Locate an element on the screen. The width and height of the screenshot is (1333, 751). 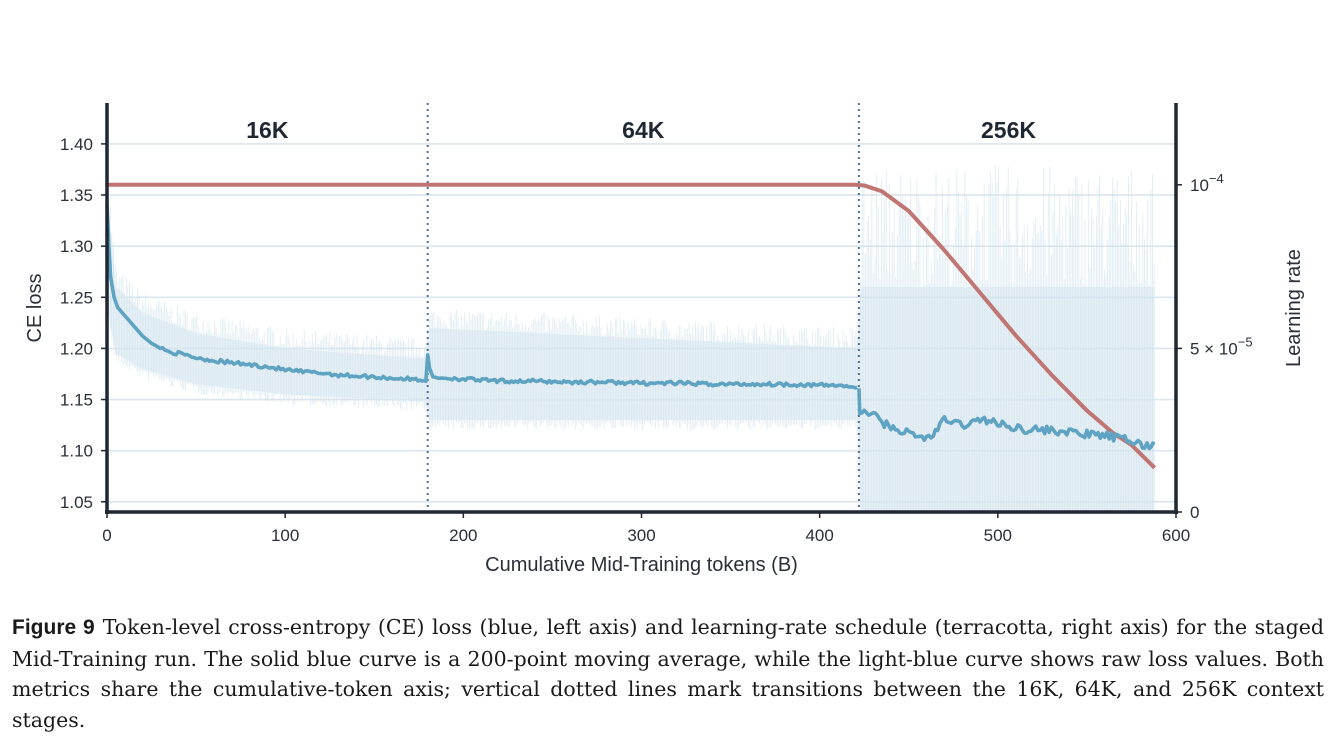
y-tick-label: 1.40 is located at coordinates (76, 144).